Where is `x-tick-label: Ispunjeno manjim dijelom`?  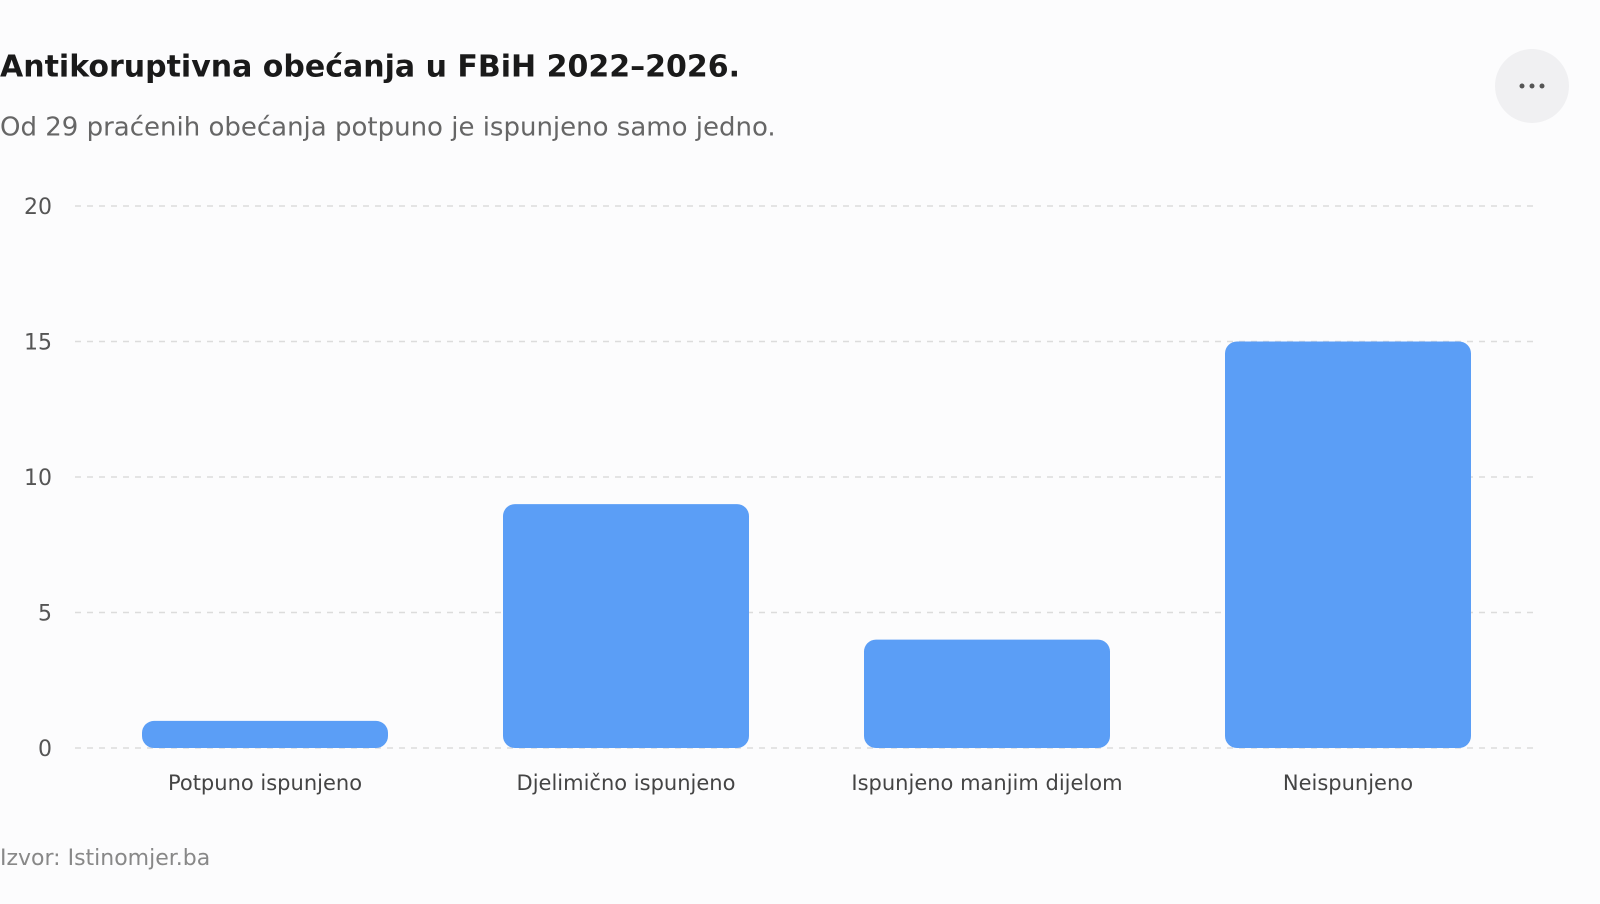
x-tick-label: Ispunjeno manjim dijelom is located at coordinates (986, 783).